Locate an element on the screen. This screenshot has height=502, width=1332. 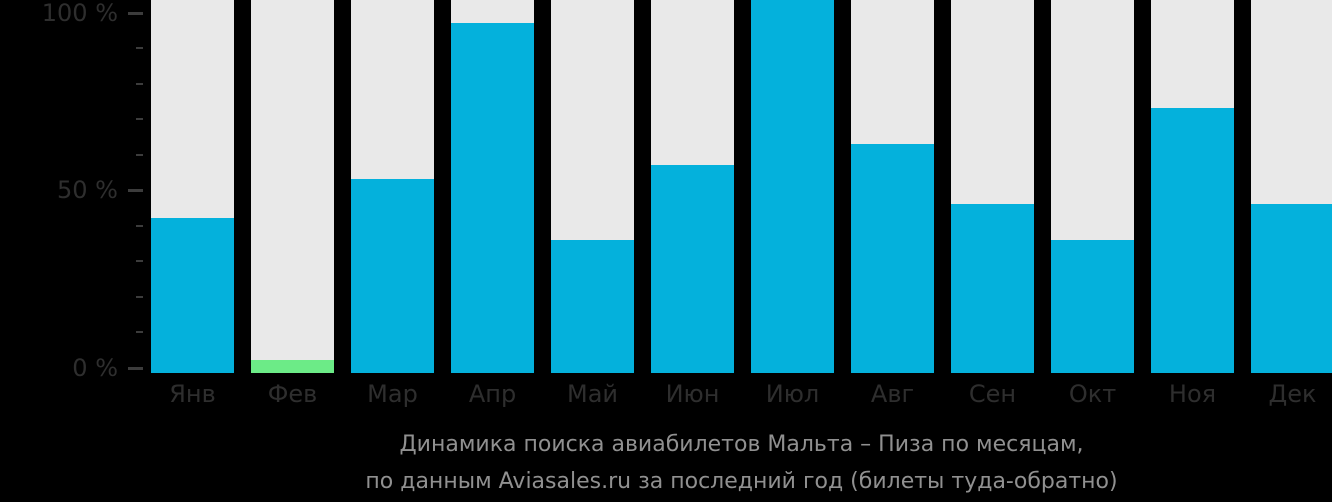
month-label-8: Авг is located at coordinates (892, 394).